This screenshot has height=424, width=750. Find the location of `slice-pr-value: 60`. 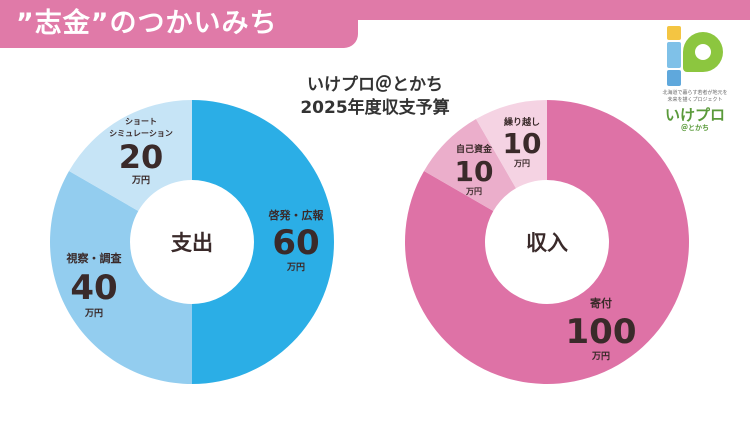

slice-pr-value: 60 is located at coordinates (295, 243).